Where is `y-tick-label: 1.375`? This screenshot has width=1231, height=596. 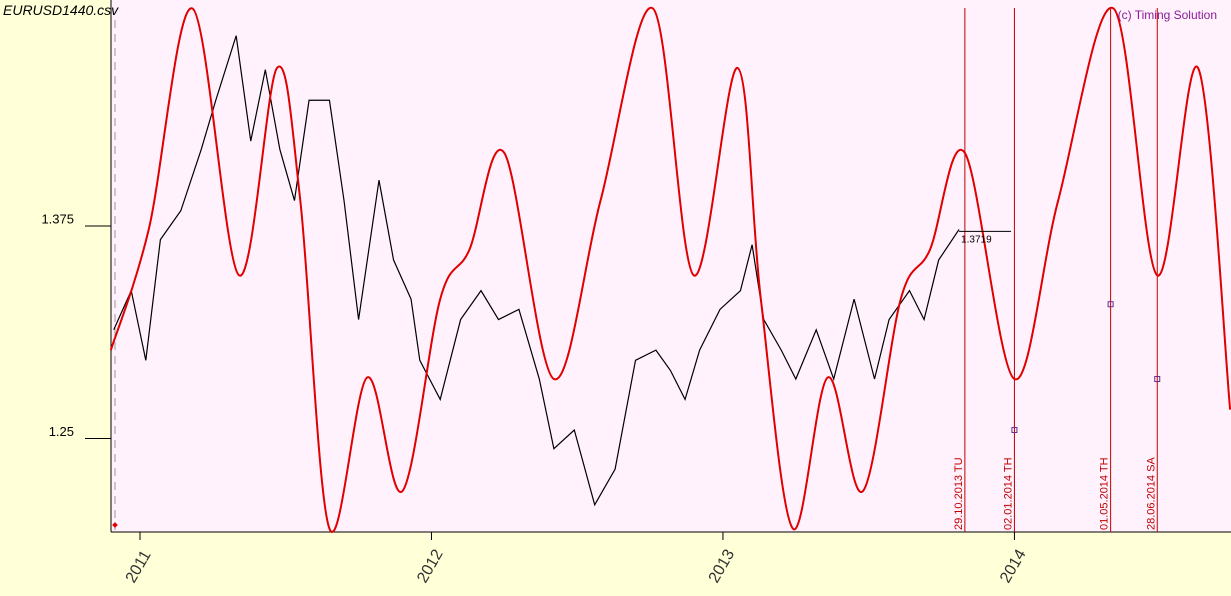 y-tick-label: 1.375 is located at coordinates (57, 218).